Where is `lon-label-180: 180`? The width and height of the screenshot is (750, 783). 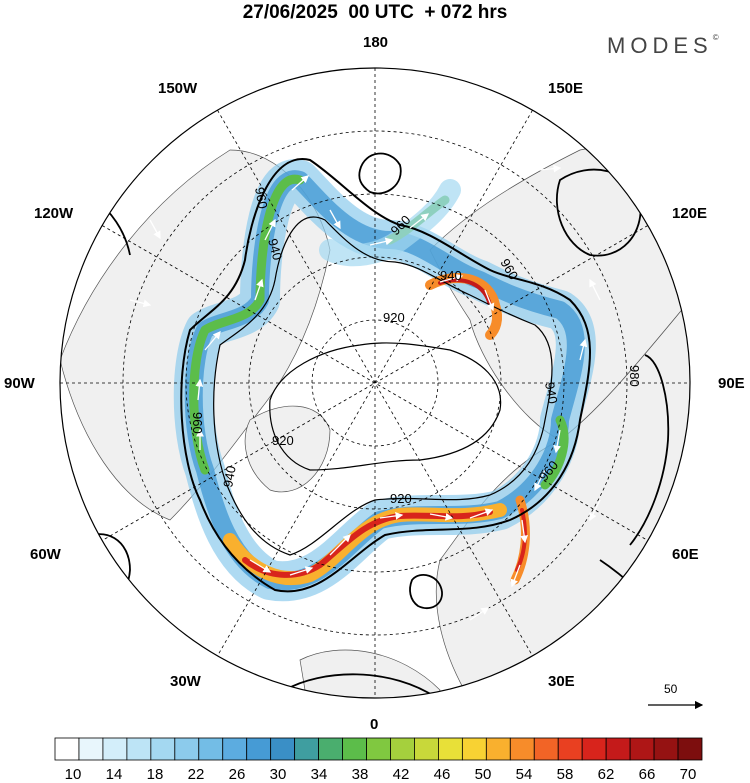
lon-label-180: 180 is located at coordinates (376, 42).